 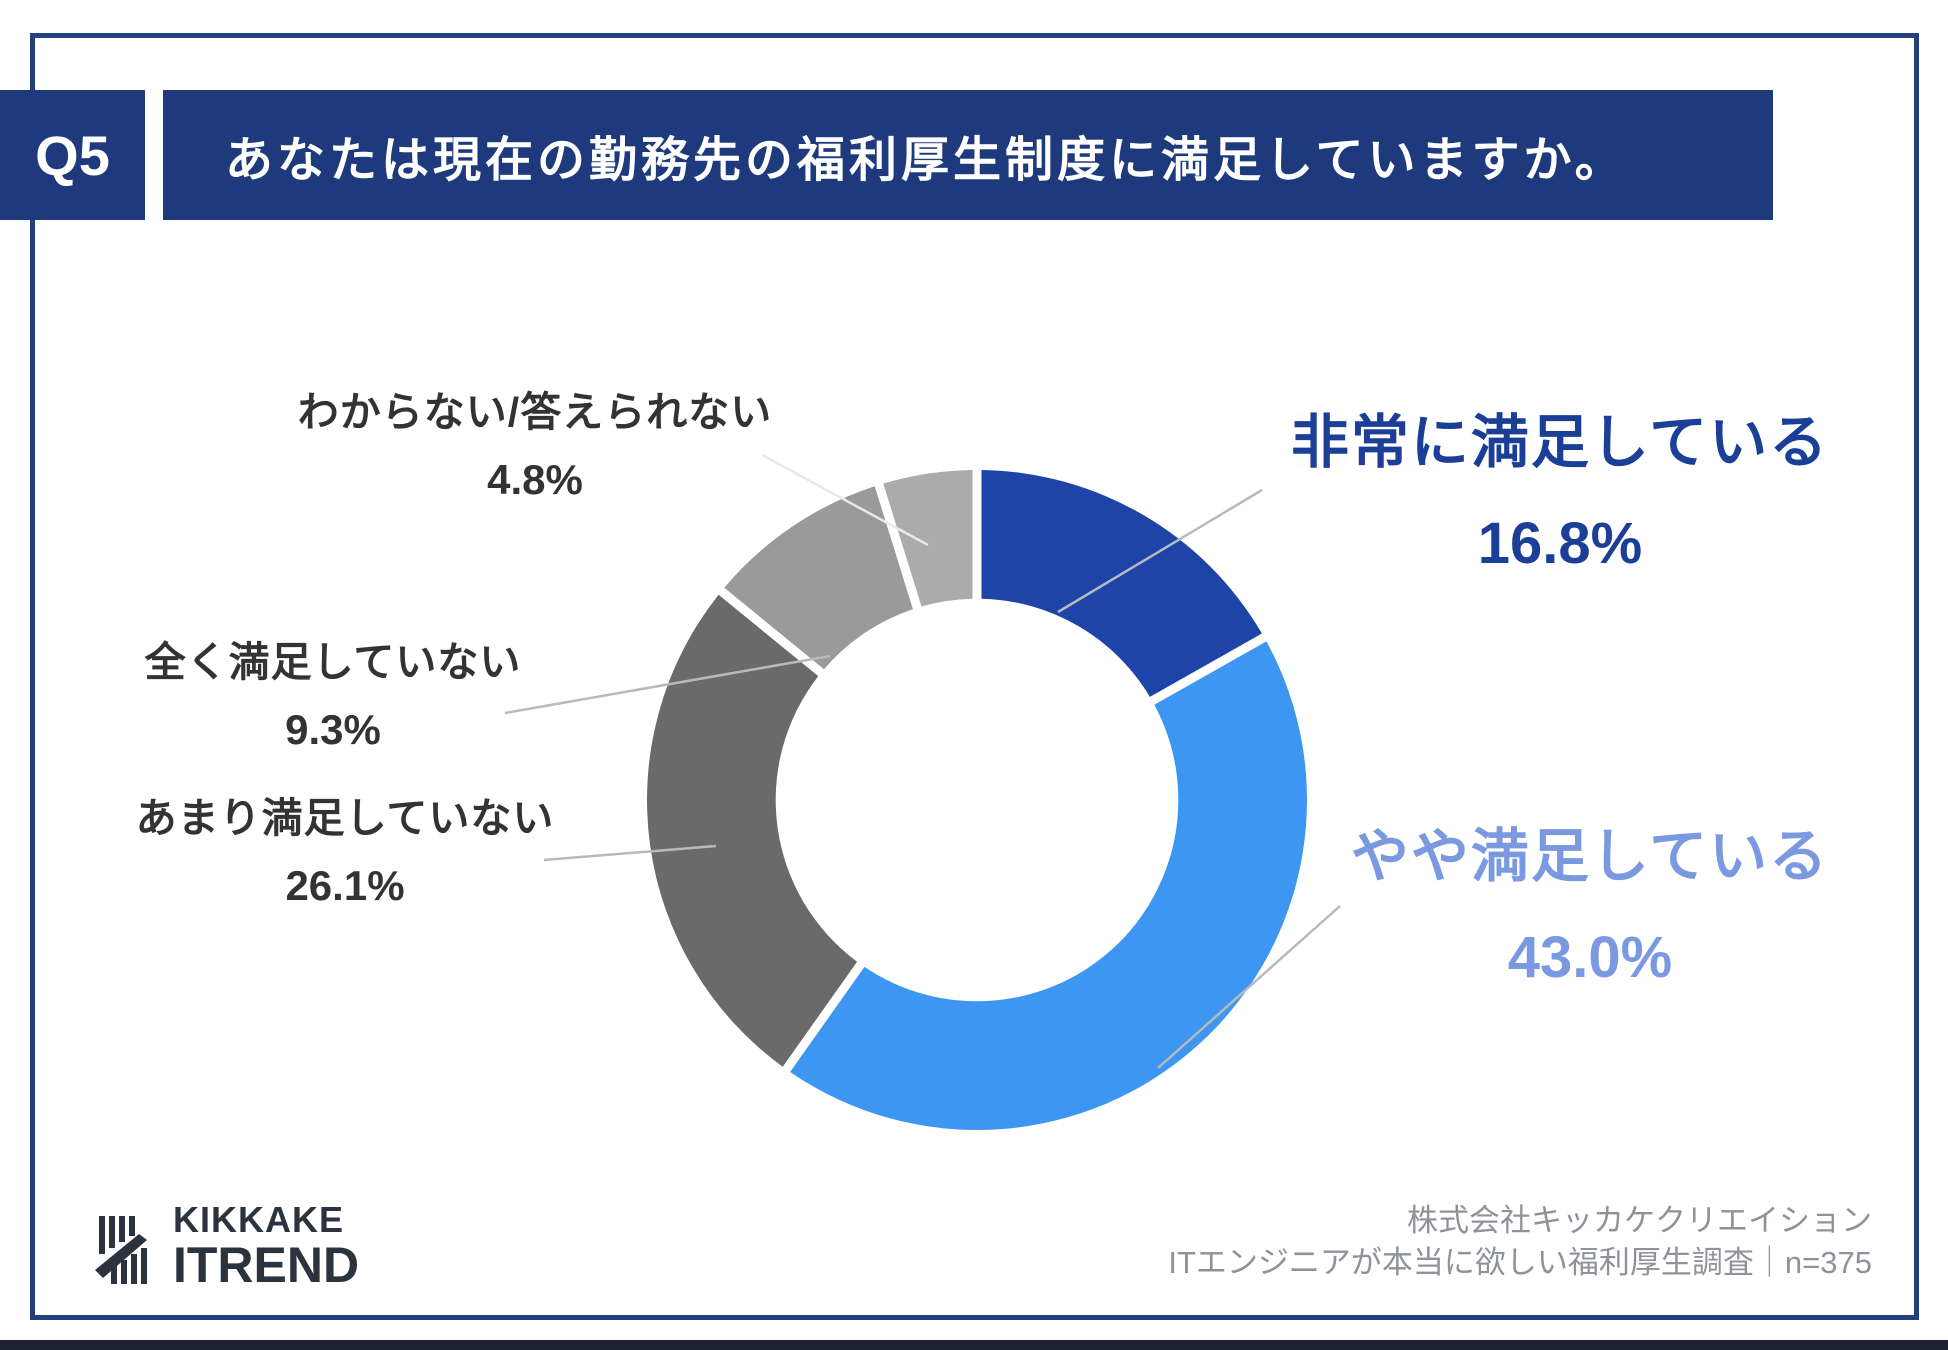 What do you see at coordinates (1590, 856) in the screenshot?
I see `callout-somewhat-satisfied-label: やや満足している` at bounding box center [1590, 856].